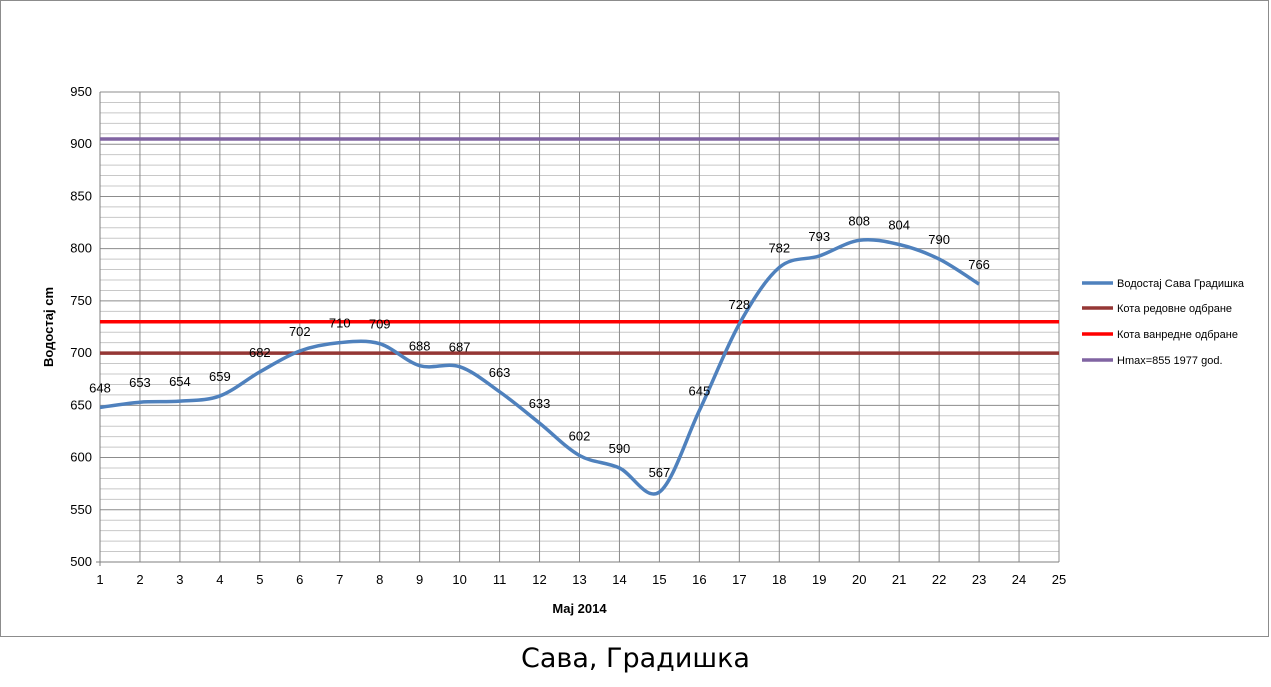  I want to click on x-axis-title: Maj 2014, so click(579, 608).